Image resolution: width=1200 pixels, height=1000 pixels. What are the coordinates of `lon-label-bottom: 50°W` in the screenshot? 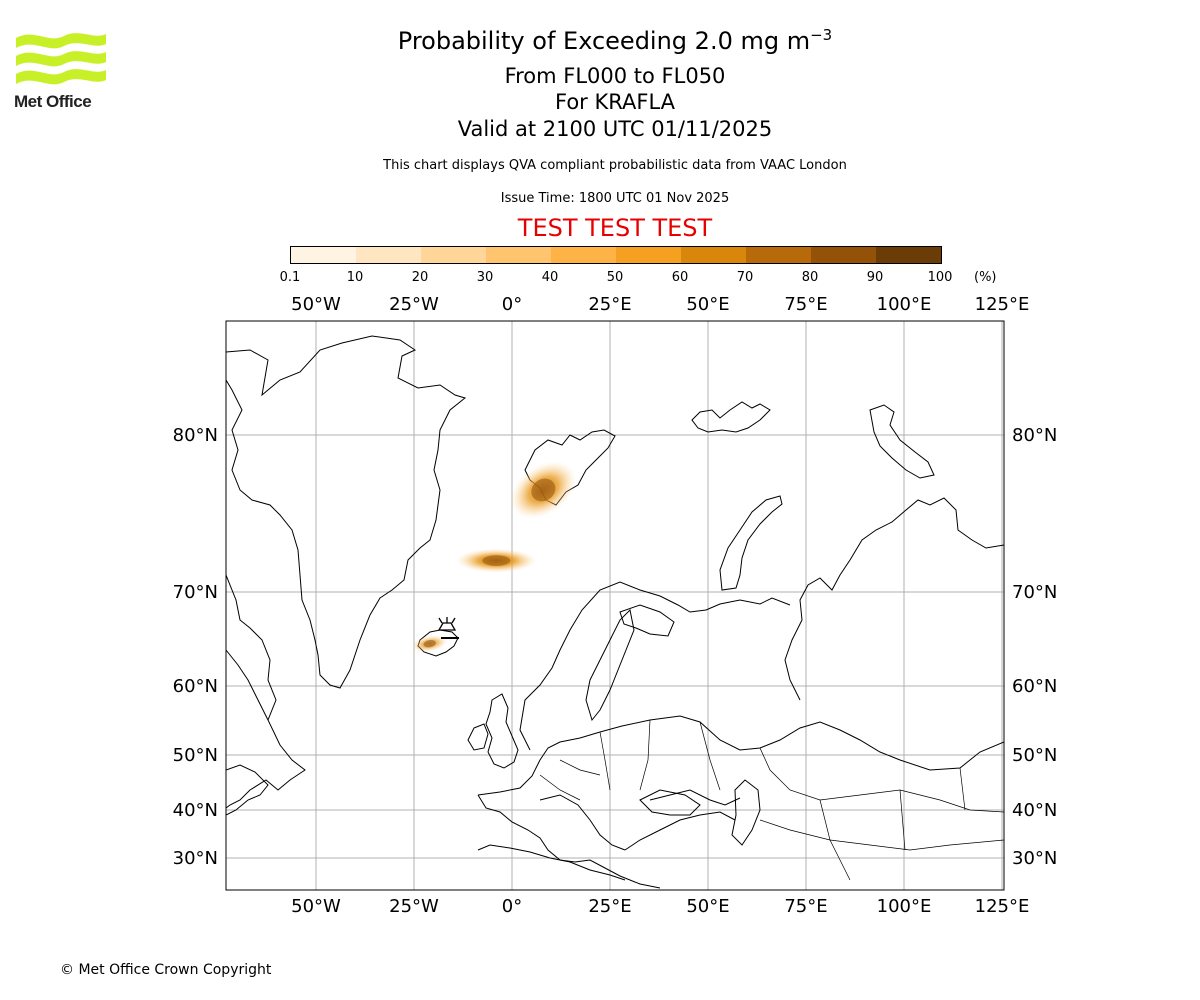 It's located at (316, 906).